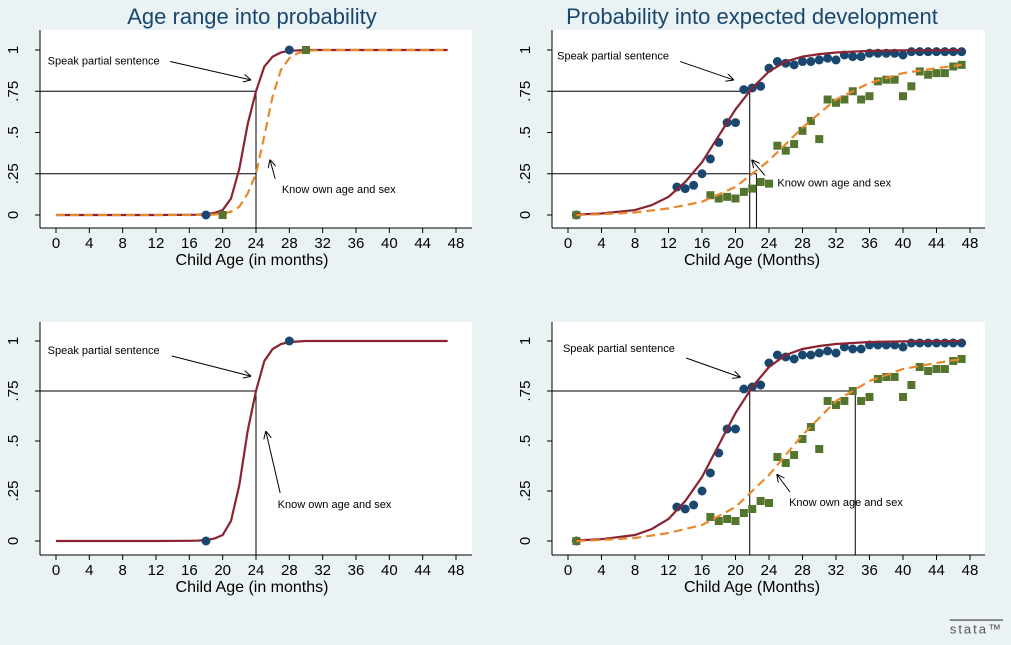 This screenshot has width=1011, height=645. What do you see at coordinates (752, 587) in the screenshot?
I see `x-axis-title: Child Age (Months)` at bounding box center [752, 587].